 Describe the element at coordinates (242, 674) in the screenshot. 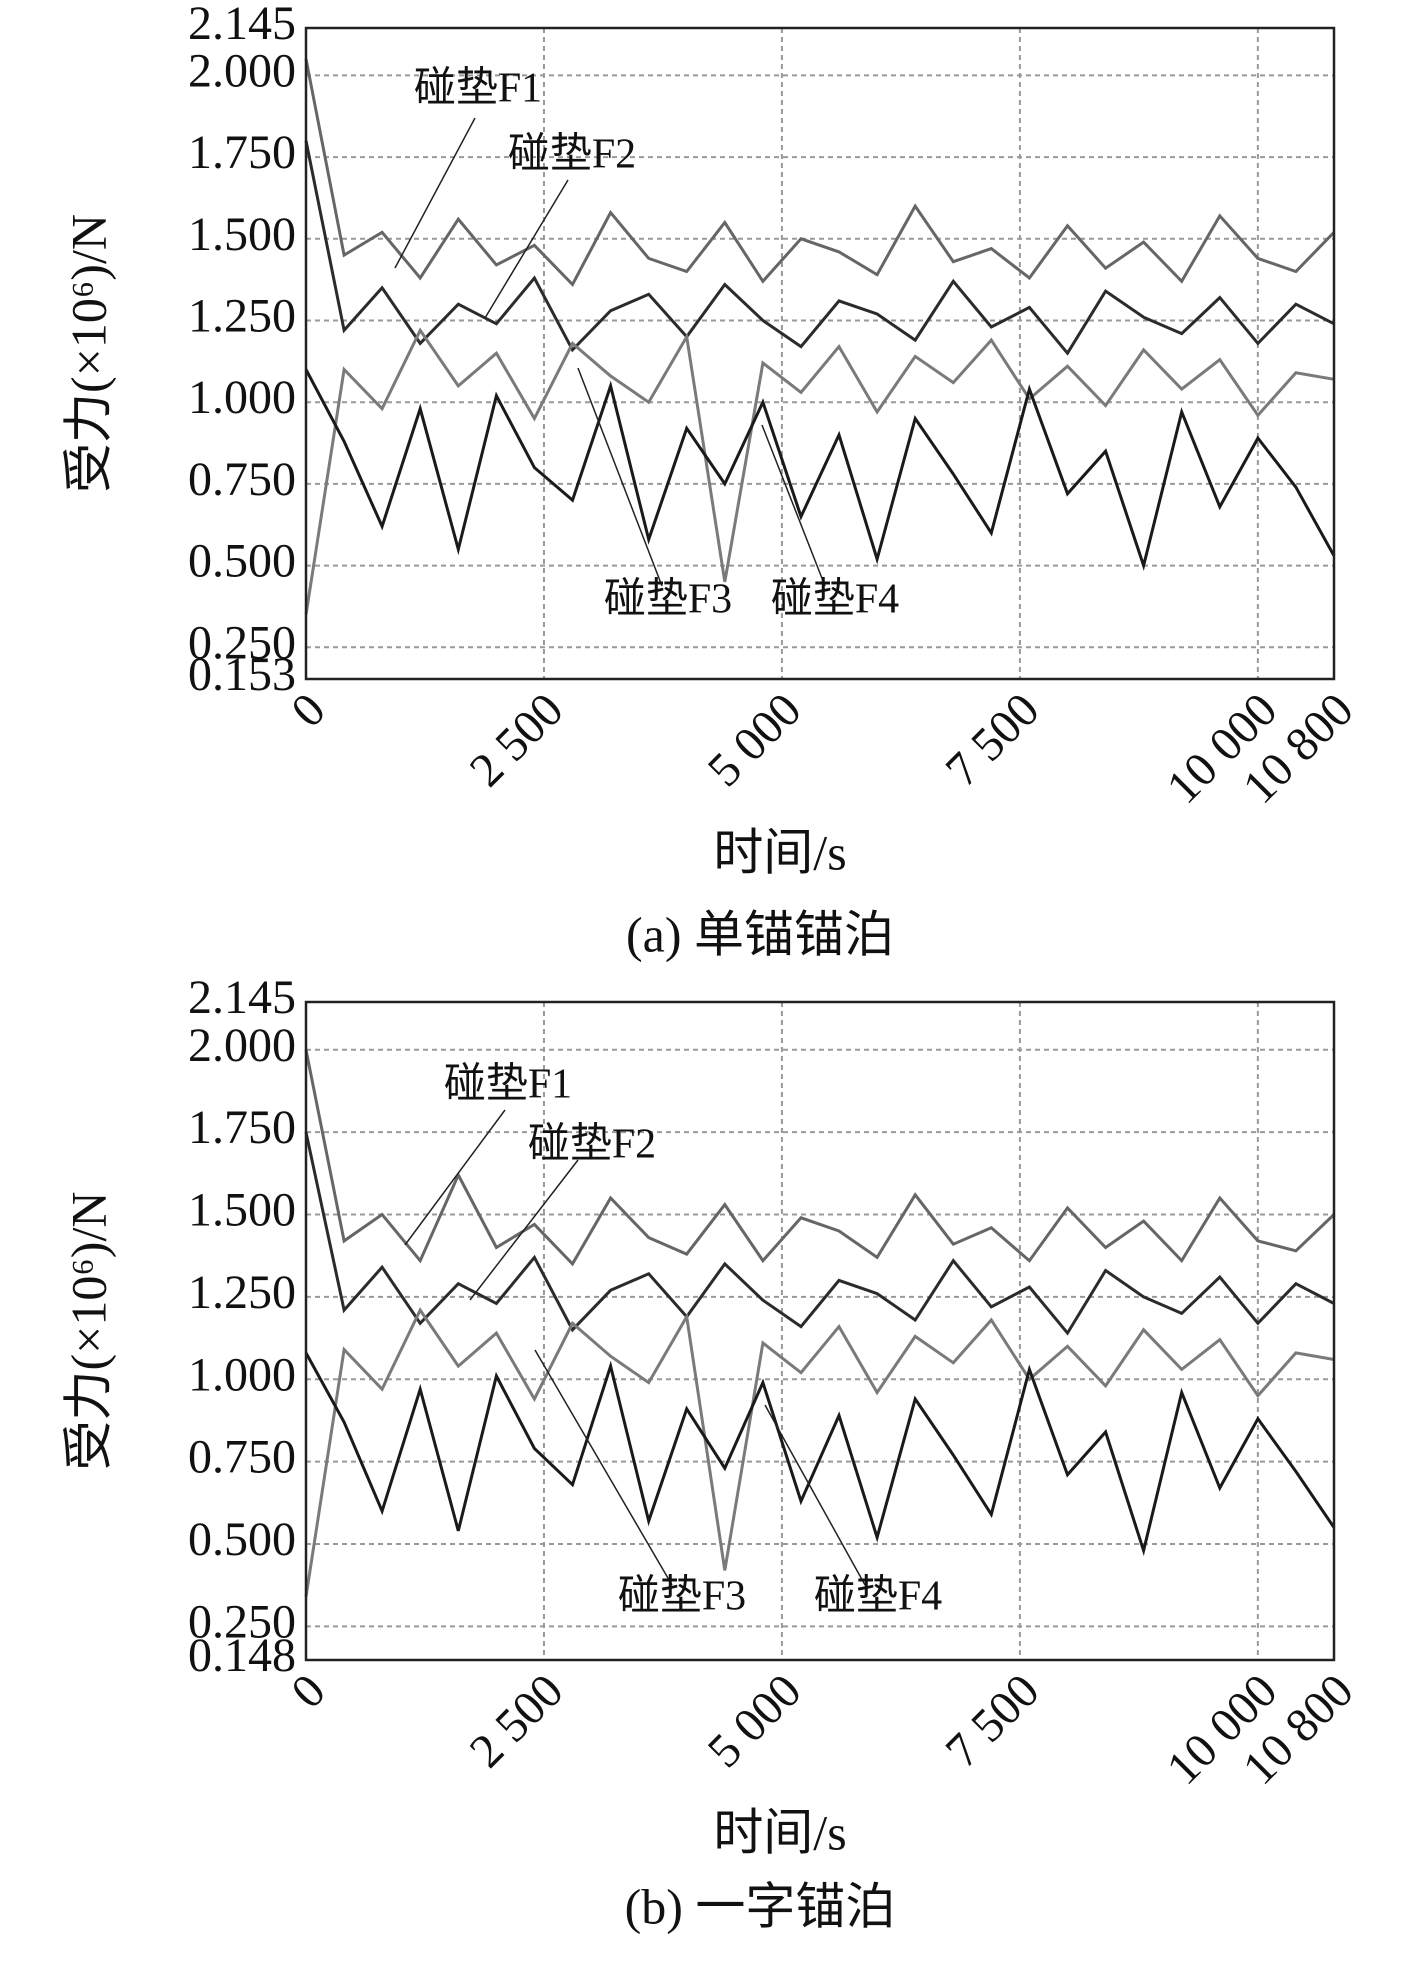

I see `y-tick-label: 0.153` at that location.